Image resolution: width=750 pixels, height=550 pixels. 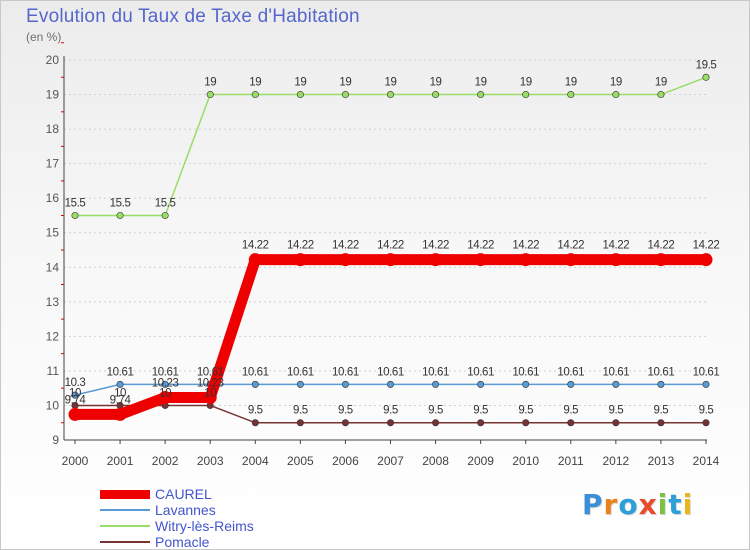 I want to click on x-tick-label: 2001, so click(x=120, y=461).